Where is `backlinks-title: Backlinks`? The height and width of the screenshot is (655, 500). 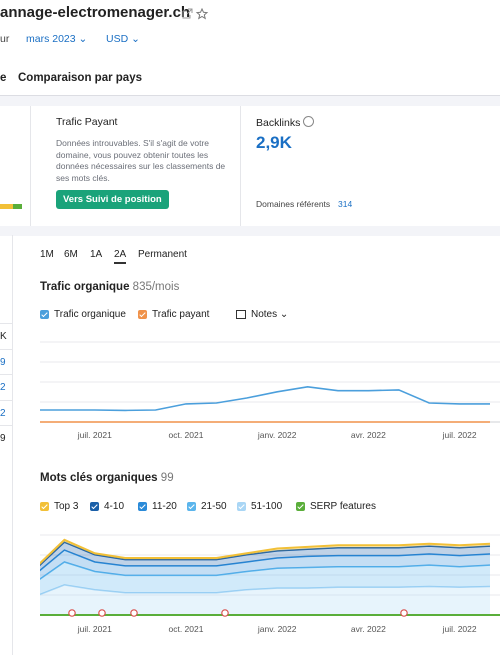
backlinks-title: Backlinks is located at coordinates (278, 123).